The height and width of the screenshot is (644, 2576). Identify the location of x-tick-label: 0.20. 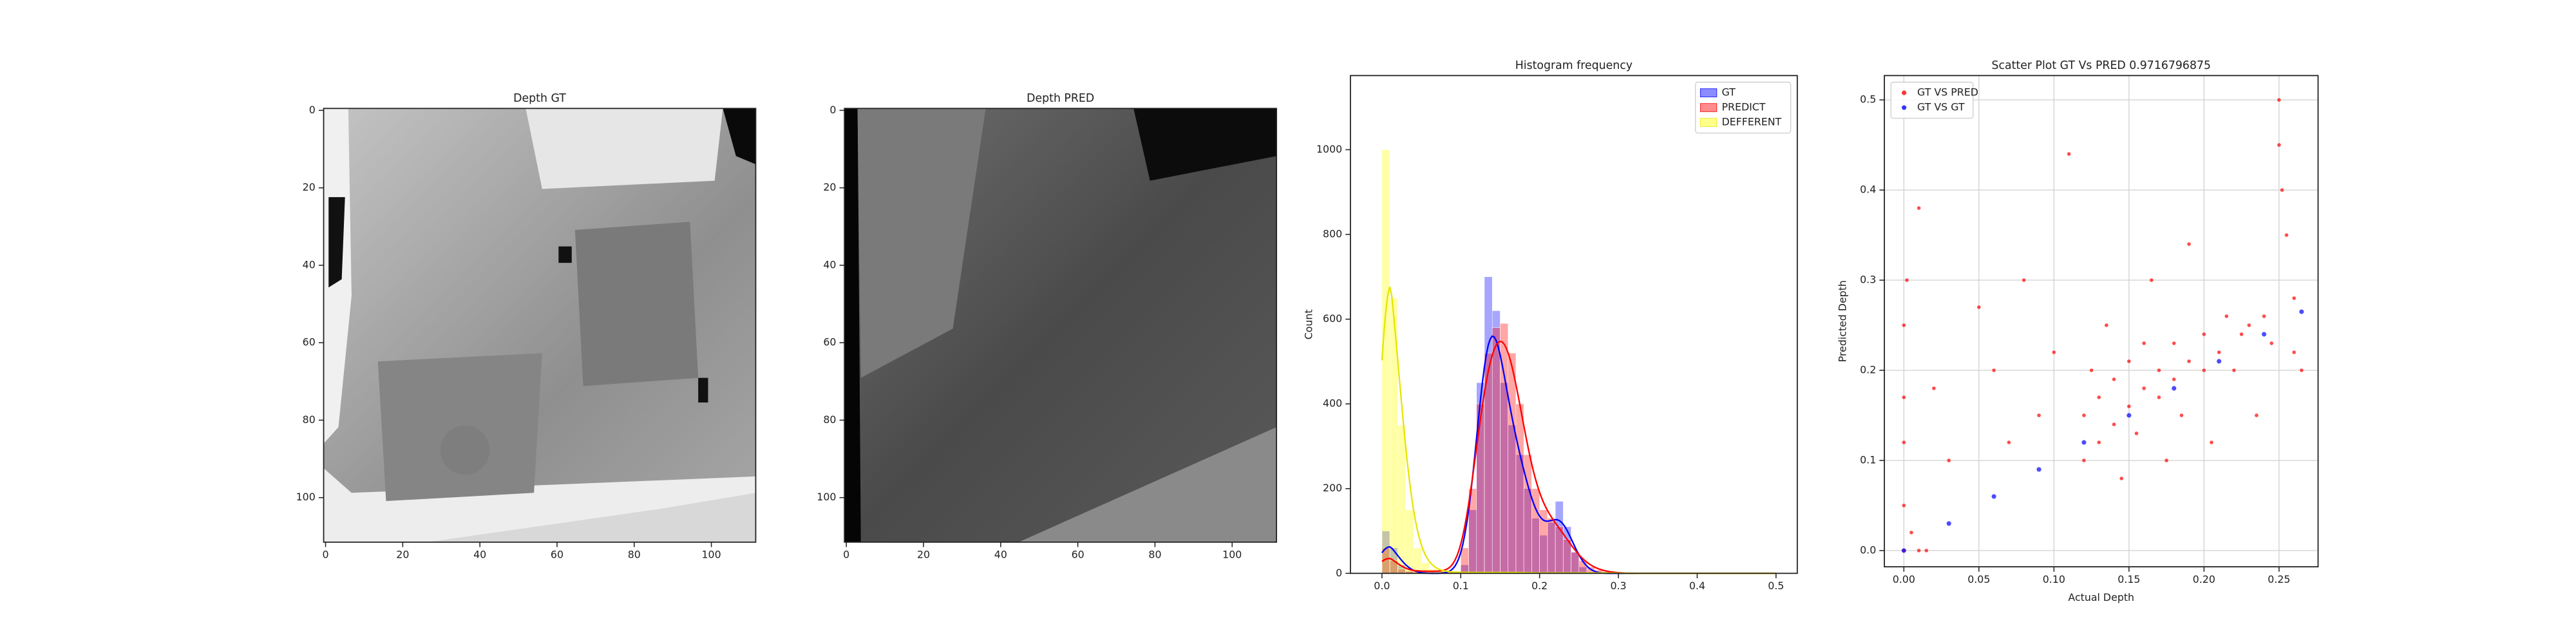
(2204, 579).